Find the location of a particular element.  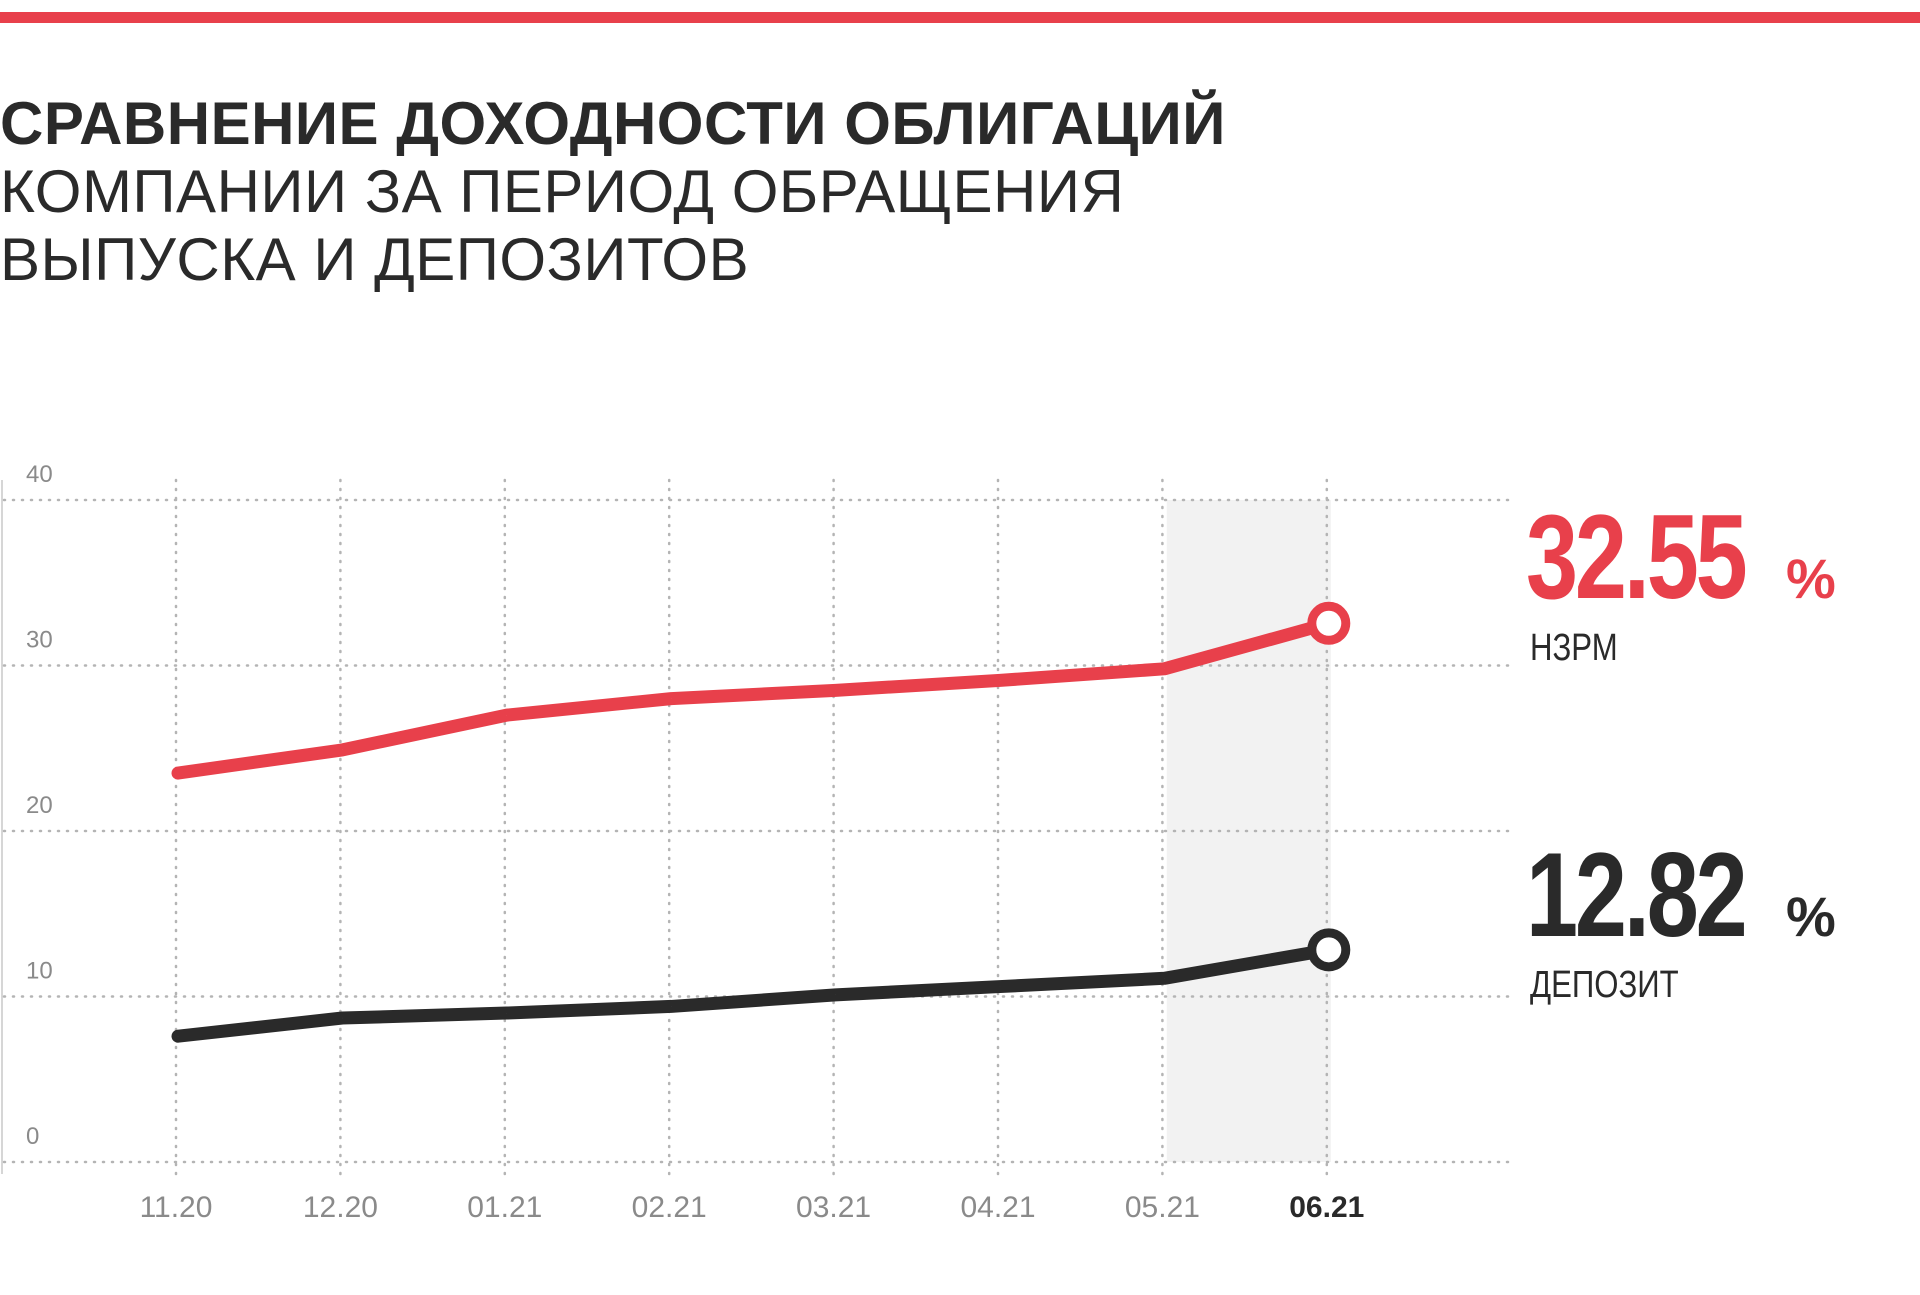

title-line-2: КОМПАНИИ ЗА ПЕРИОД ОБРАЩЕНИЯ is located at coordinates (562, 191).